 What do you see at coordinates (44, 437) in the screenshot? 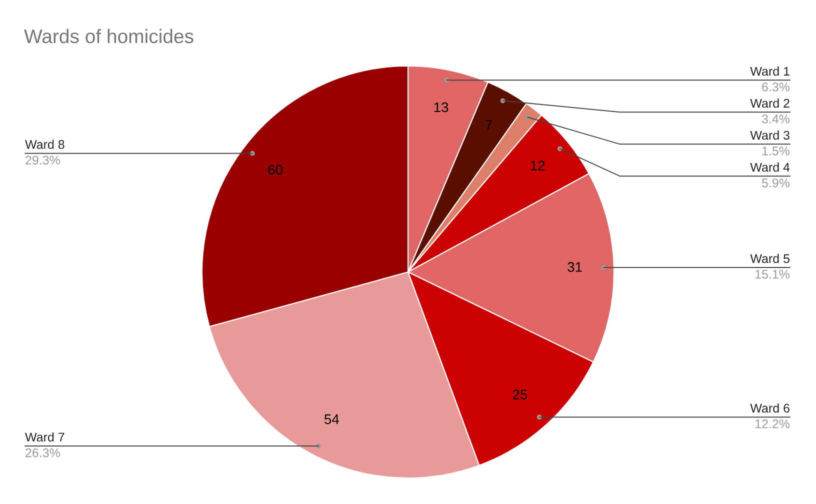
I see `slice-label: Ward 7` at bounding box center [44, 437].